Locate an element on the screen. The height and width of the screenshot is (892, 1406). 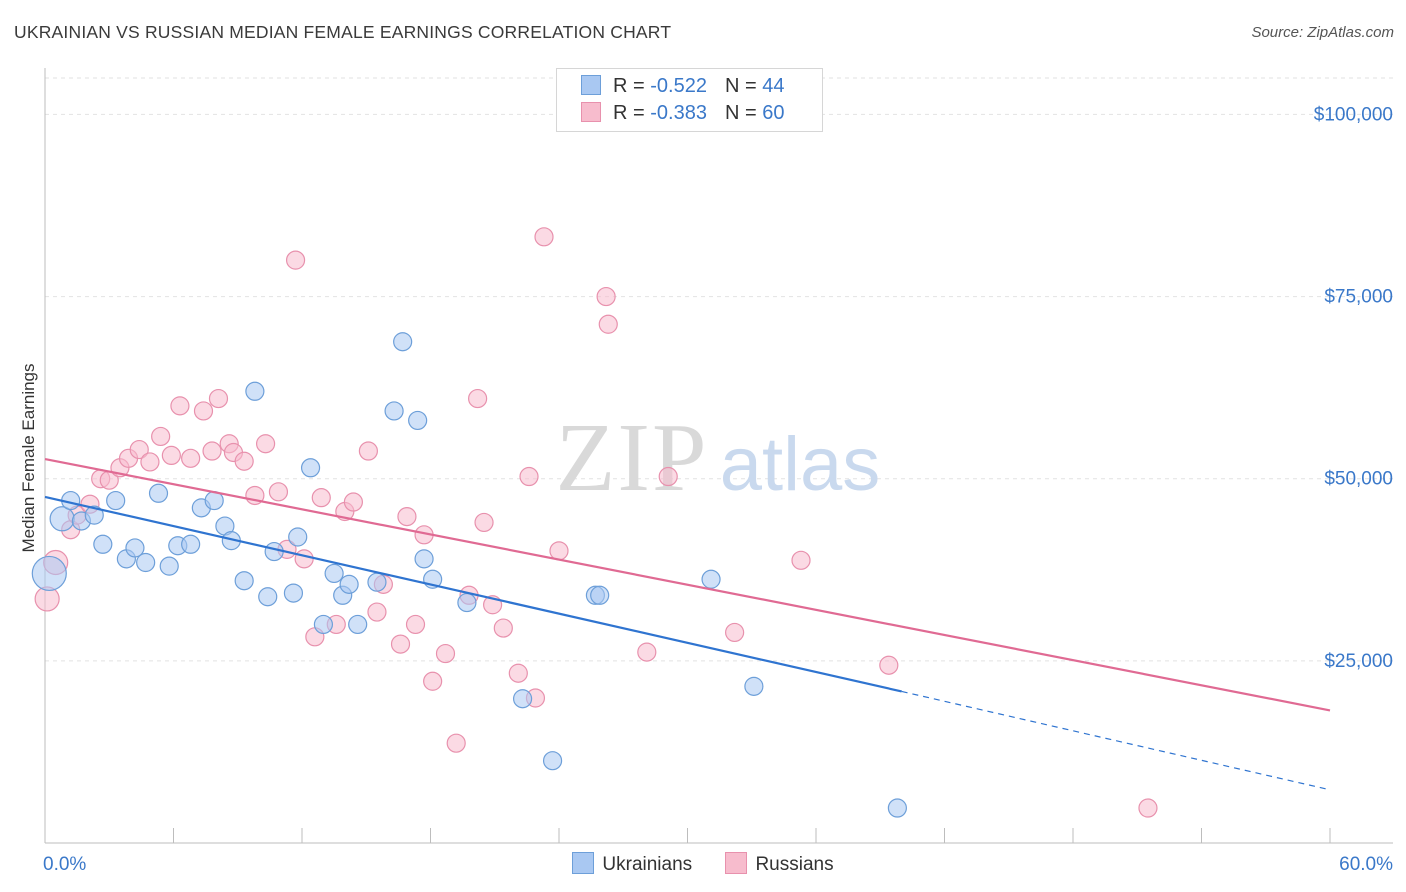
legend-n-value-1: 44 is located at coordinates (773, 86).